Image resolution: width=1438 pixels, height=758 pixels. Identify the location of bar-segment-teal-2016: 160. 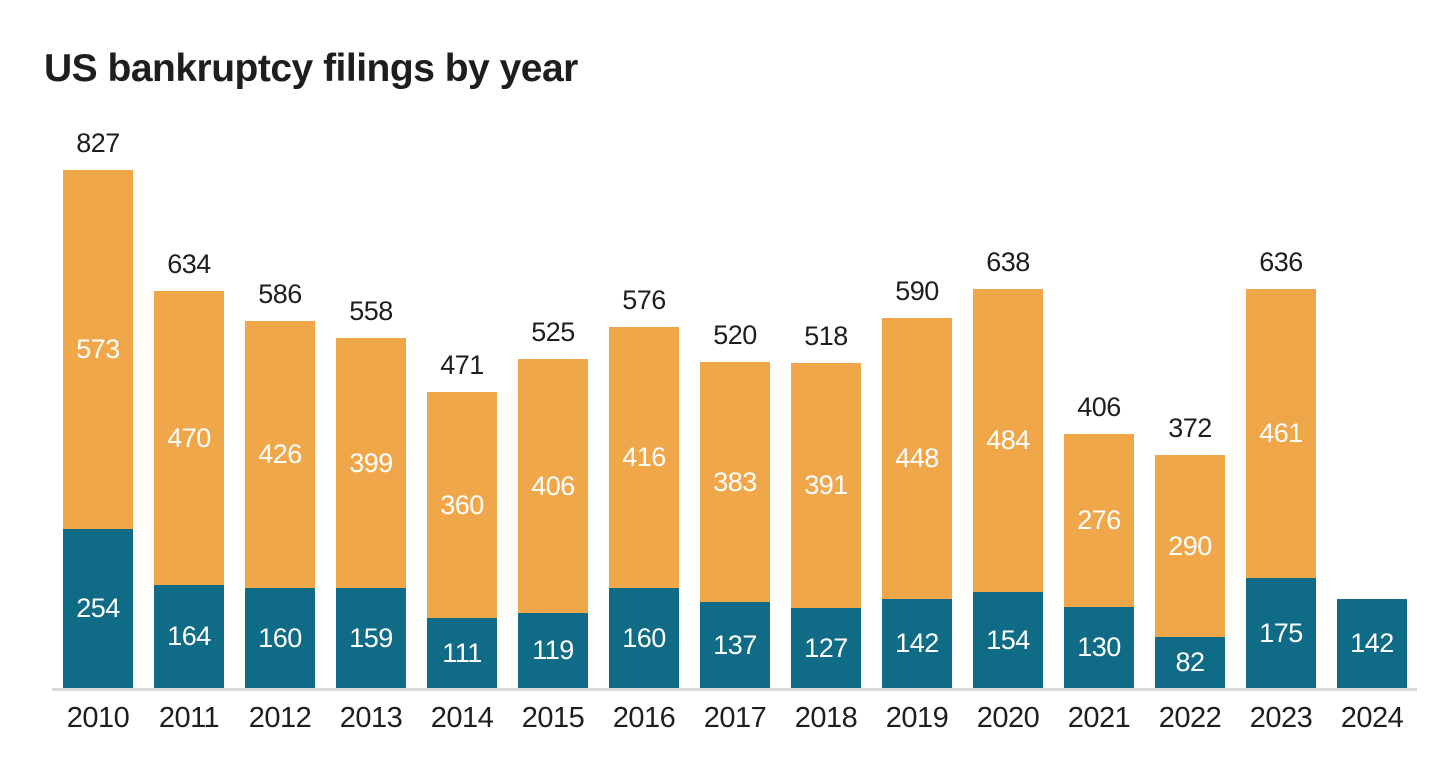
(644, 638).